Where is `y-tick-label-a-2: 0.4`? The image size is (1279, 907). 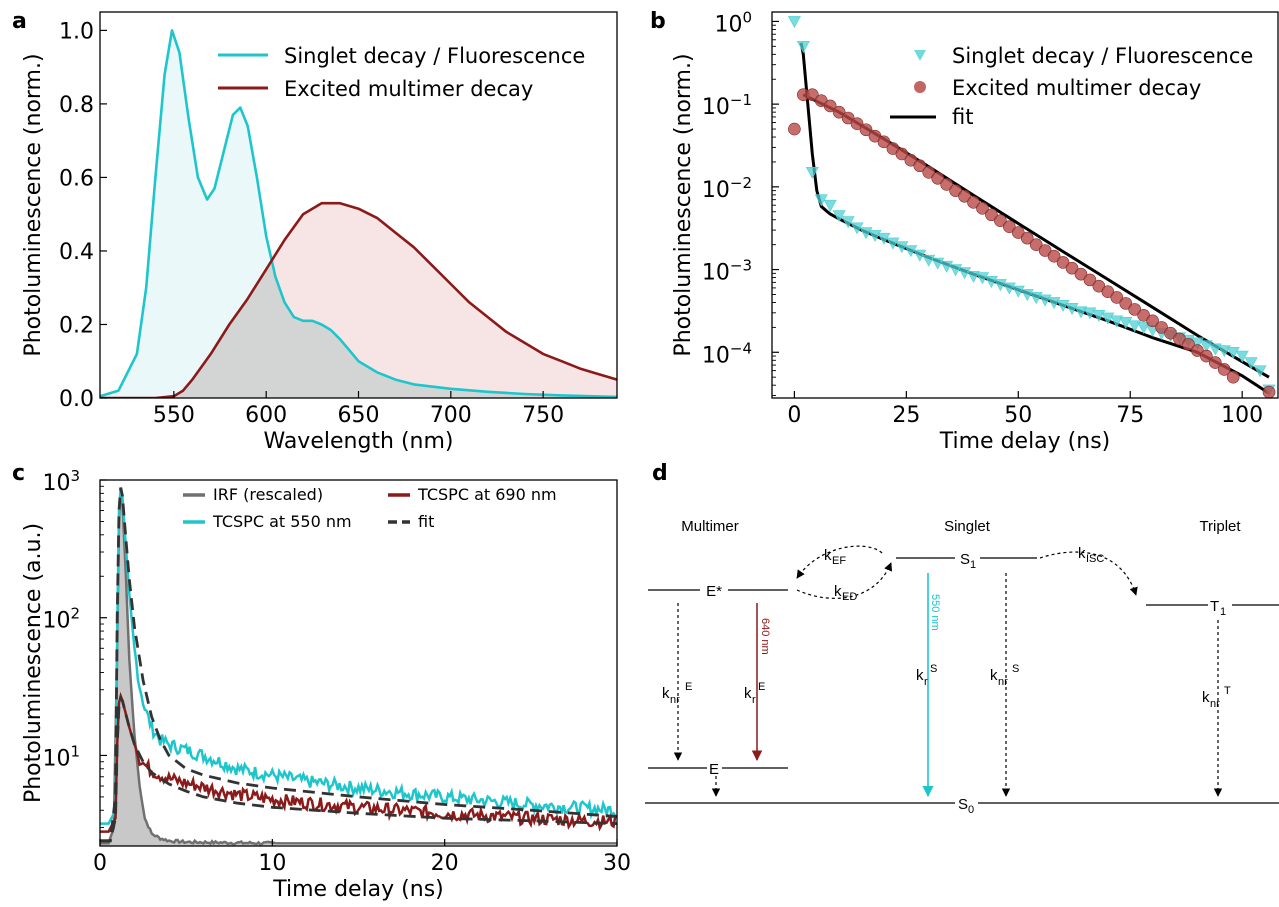 y-tick-label-a-2: 0.4 is located at coordinates (76, 252).